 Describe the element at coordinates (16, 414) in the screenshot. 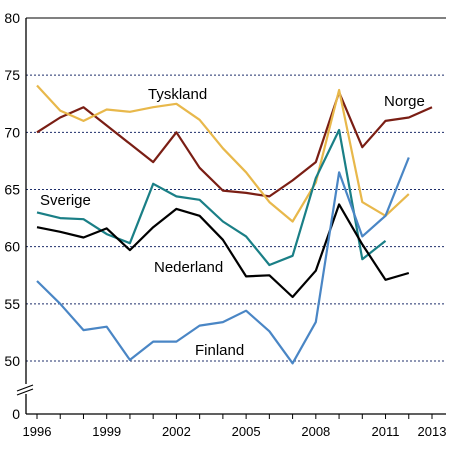

I see `y-tick-label: 0` at that location.